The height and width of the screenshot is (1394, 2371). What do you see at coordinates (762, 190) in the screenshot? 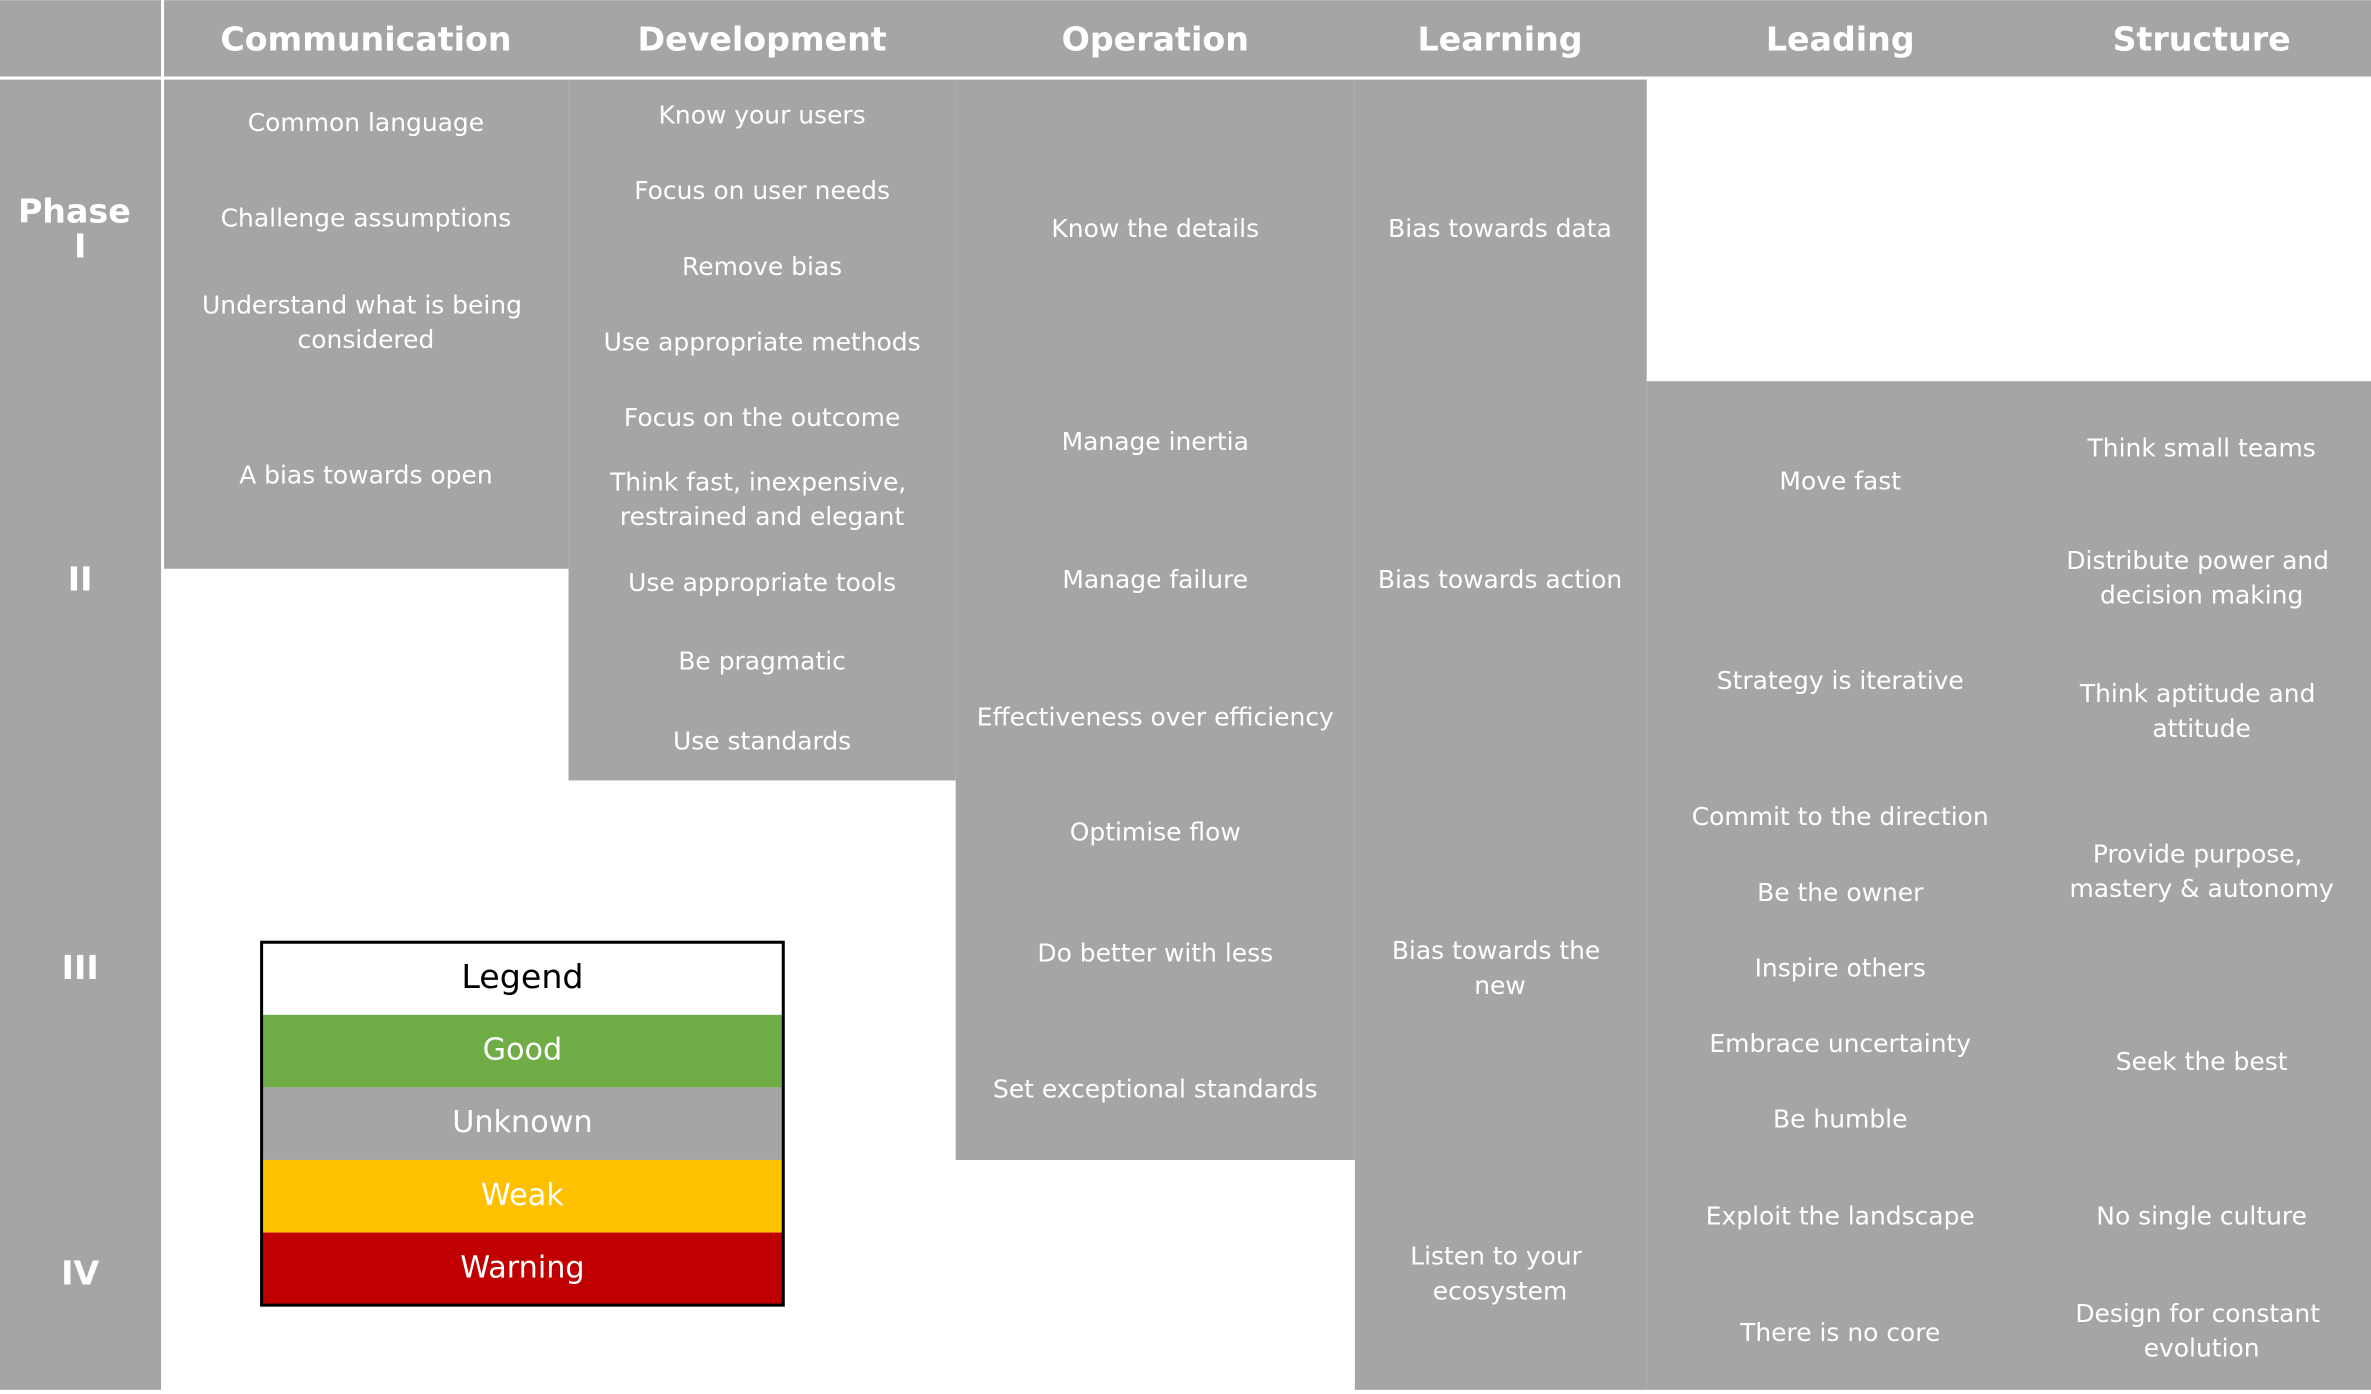
I see `practice-item: Focus on user needs` at bounding box center [762, 190].